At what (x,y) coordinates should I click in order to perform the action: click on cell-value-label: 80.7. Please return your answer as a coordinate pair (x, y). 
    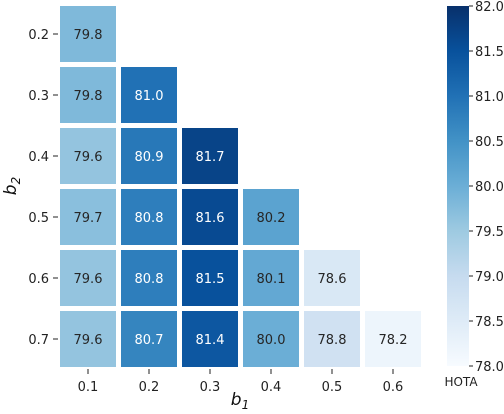
    Looking at the image, I should click on (149, 340).